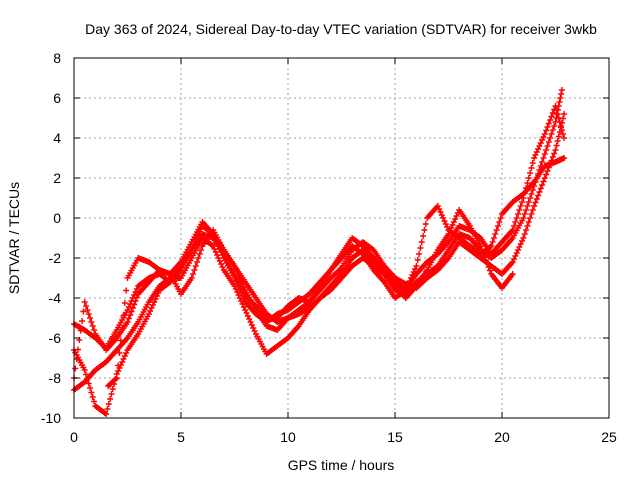 The image size is (640, 480). Describe the element at coordinates (341, 465) in the screenshot. I see `x-axis-label: GPS time / hours` at that location.